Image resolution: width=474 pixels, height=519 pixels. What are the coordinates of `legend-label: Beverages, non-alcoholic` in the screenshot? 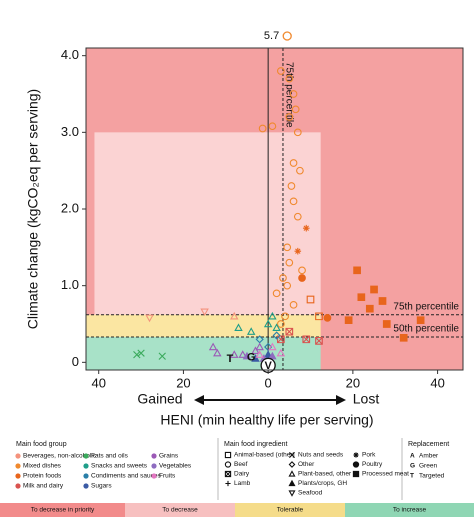 It's located at (60, 456).